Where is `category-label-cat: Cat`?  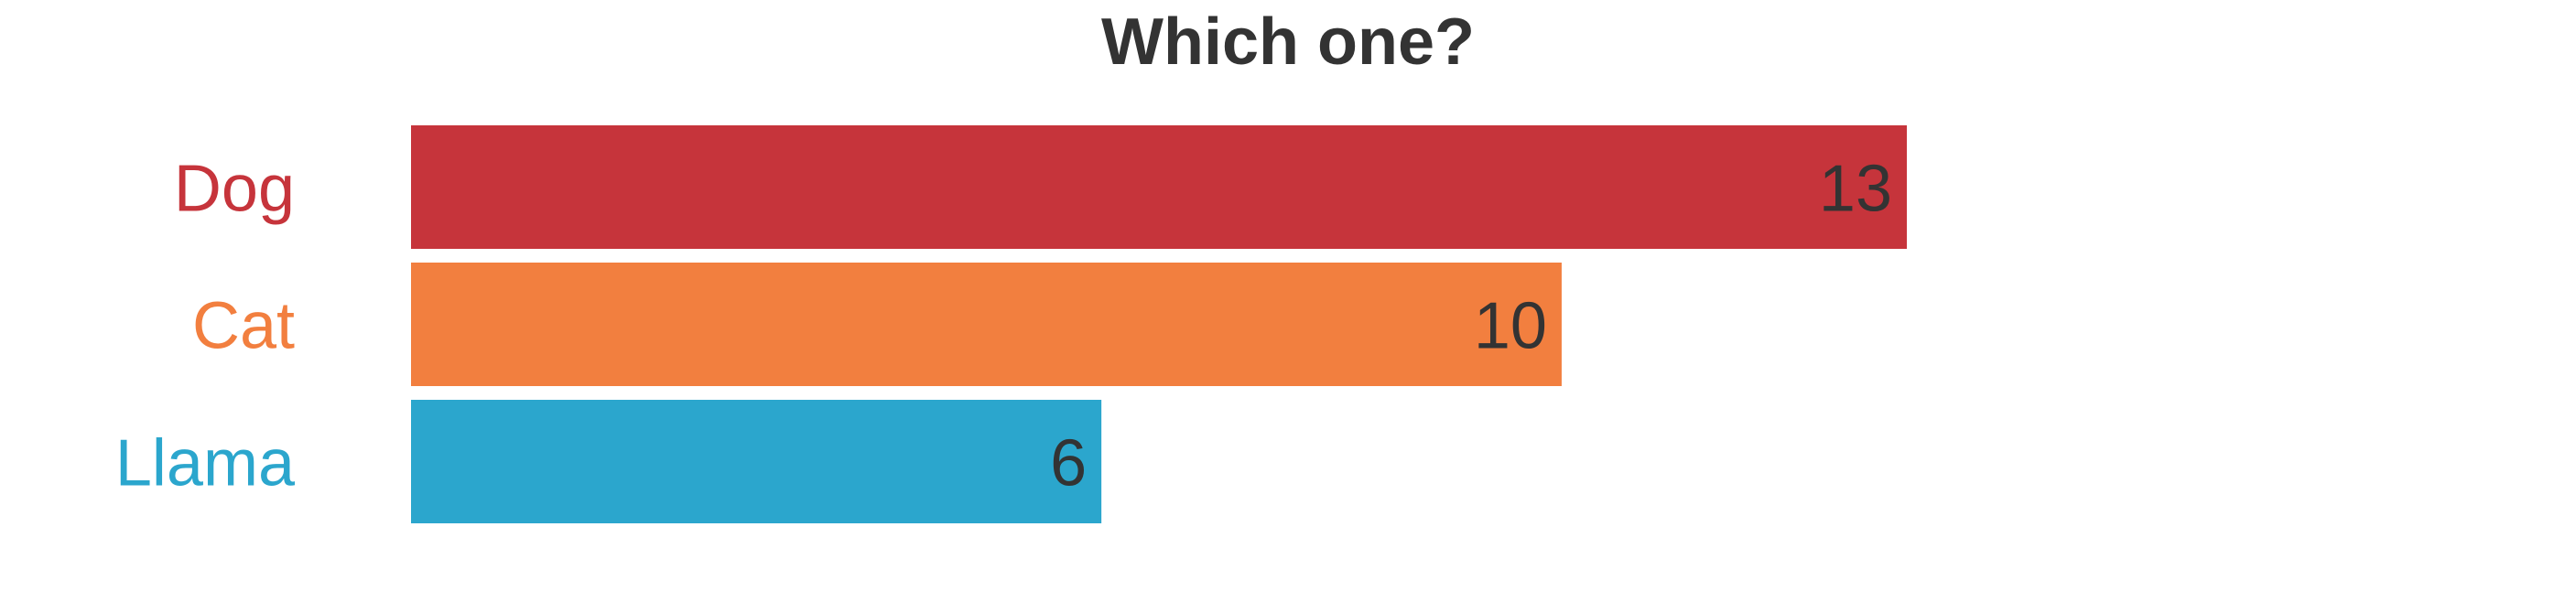 category-label-cat: Cat is located at coordinates (244, 325).